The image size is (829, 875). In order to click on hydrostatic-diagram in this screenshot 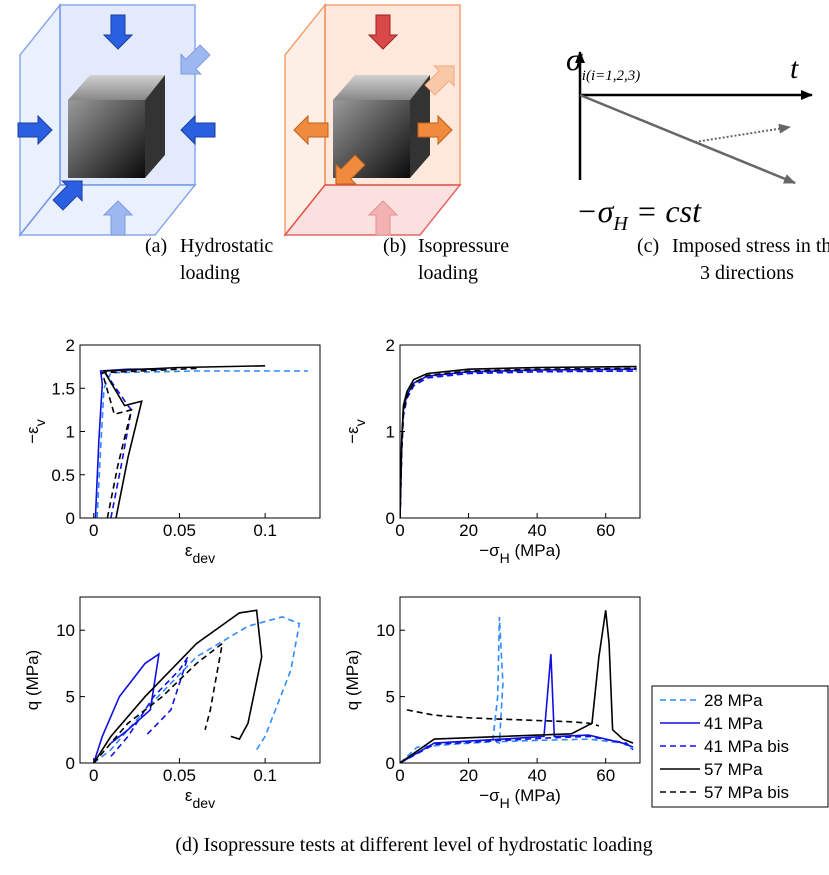, I will do `click(116, 120)`.